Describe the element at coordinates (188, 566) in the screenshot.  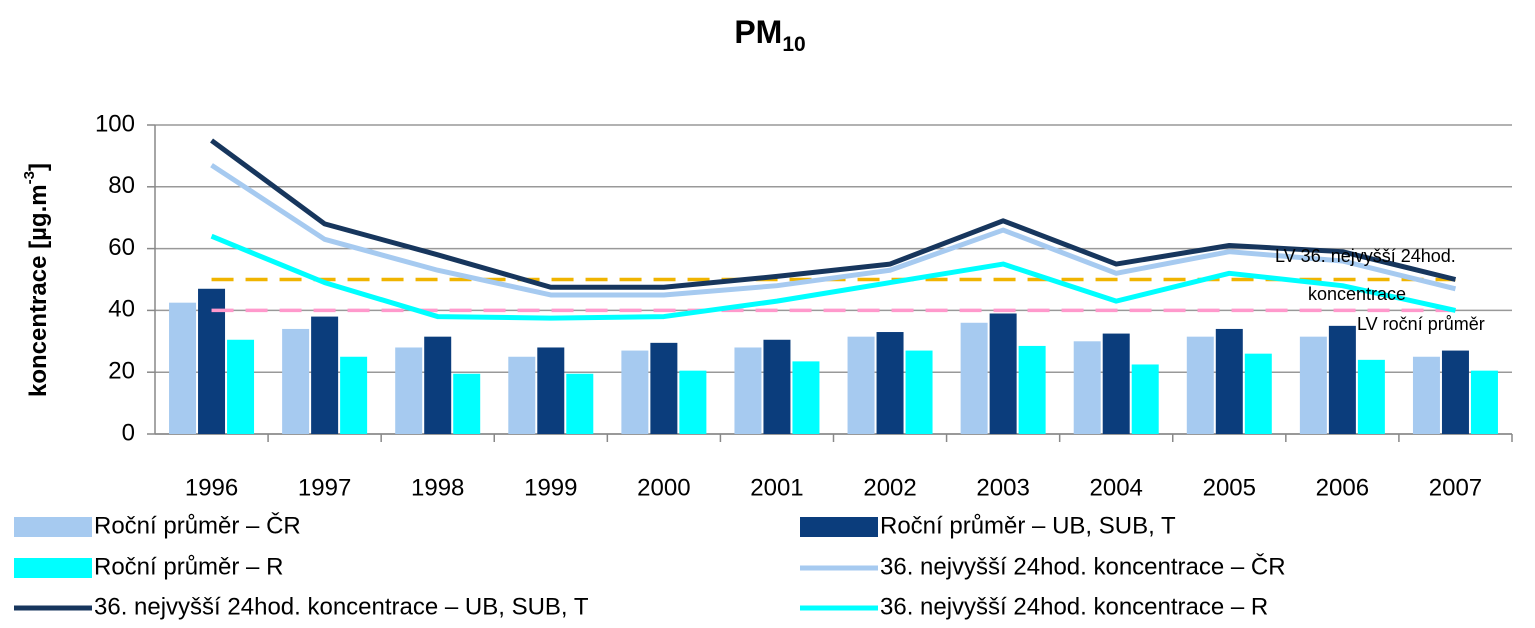
I see `legend-label: Roční průměr – R` at that location.